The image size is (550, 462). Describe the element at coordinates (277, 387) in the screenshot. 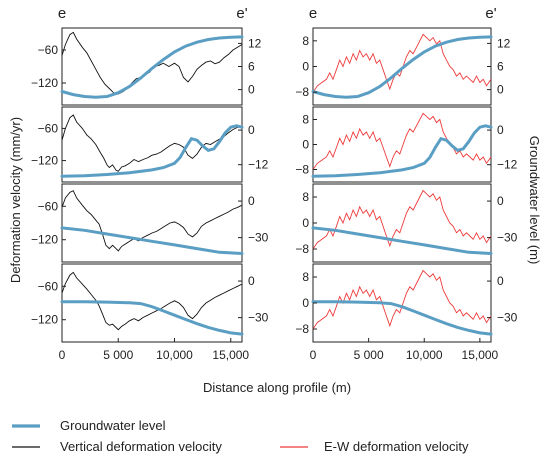

I see `x-axis-label: Distance along profile (m)` at that location.